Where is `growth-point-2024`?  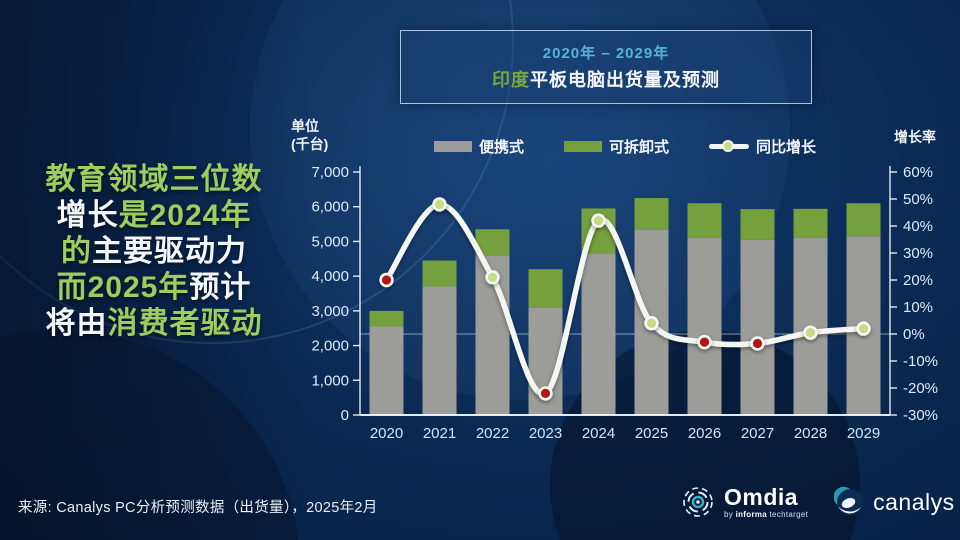
growth-point-2024 is located at coordinates (598, 221).